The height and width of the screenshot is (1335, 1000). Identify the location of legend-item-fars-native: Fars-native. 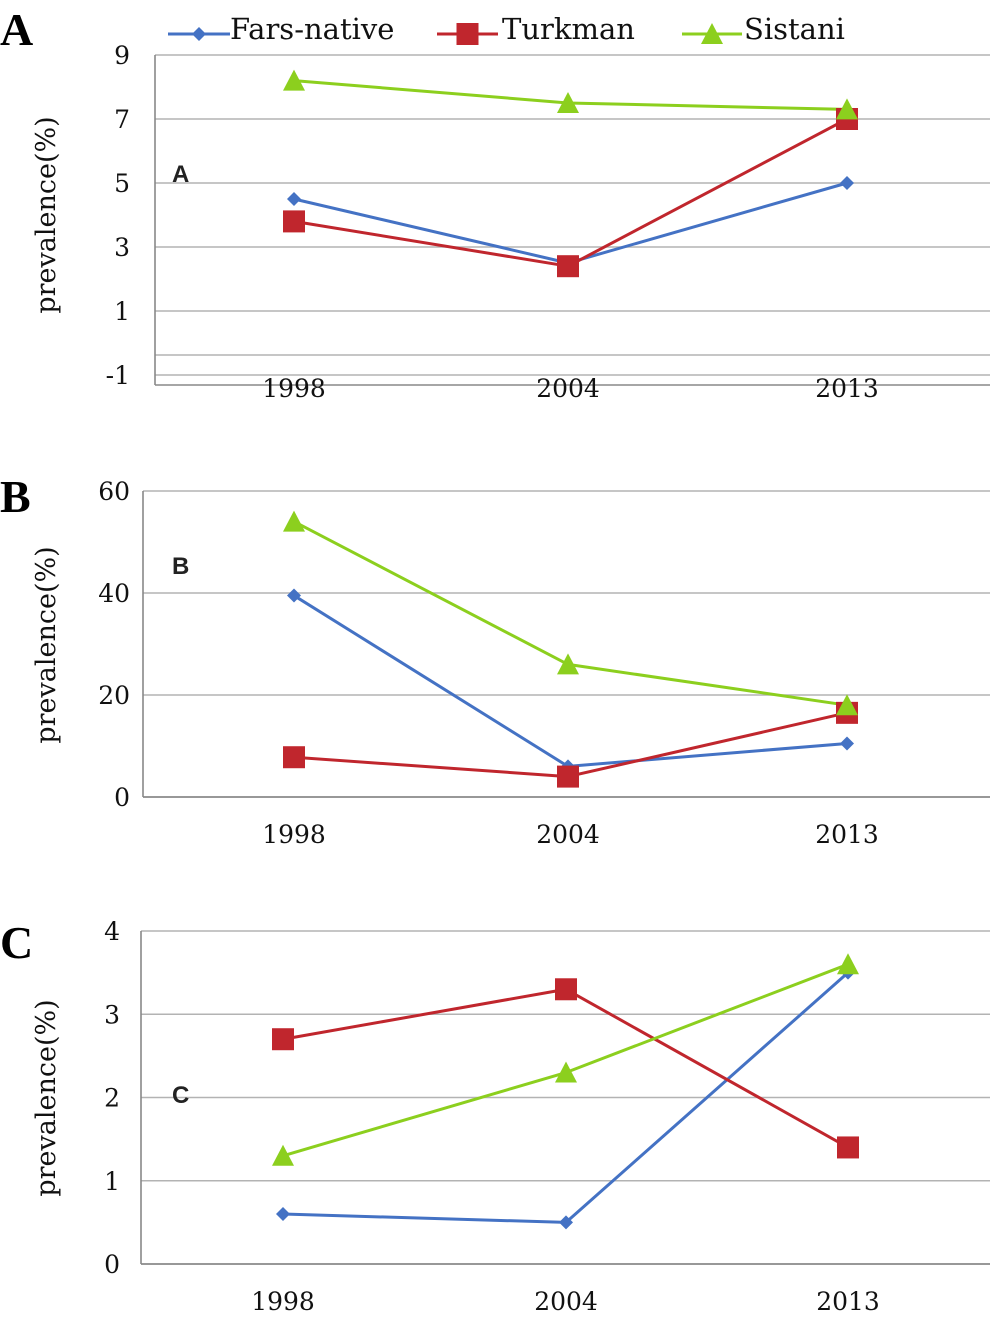
(281, 29).